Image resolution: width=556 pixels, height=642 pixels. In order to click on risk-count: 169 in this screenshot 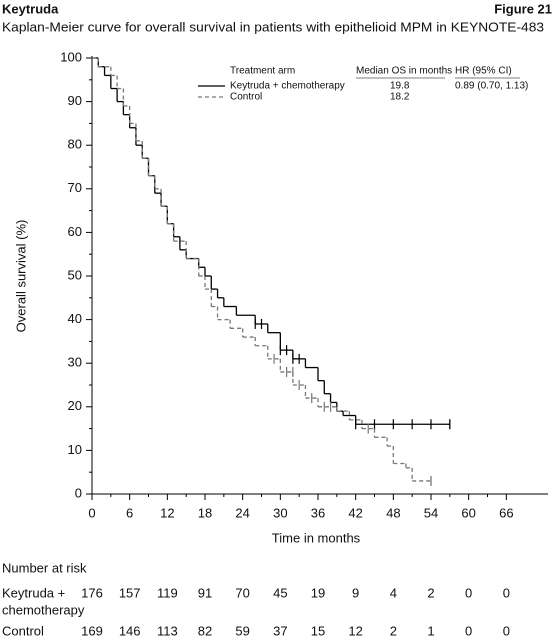, I will do `click(92, 630)`.